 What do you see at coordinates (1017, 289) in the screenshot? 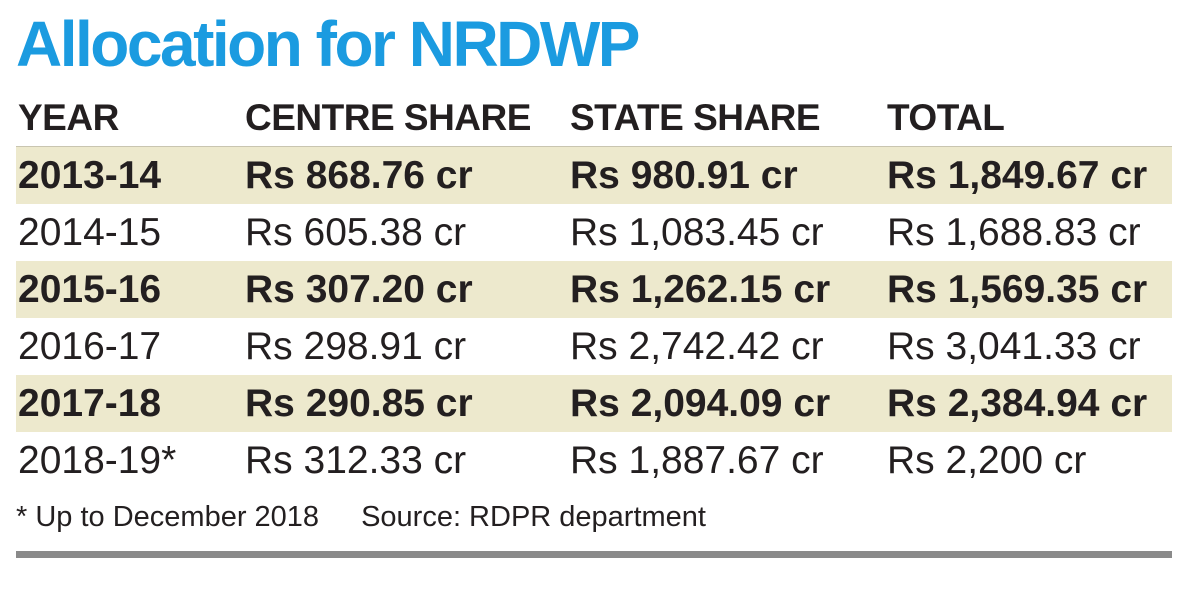
I see `cell-total: Rs 1,569.35 cr` at bounding box center [1017, 289].